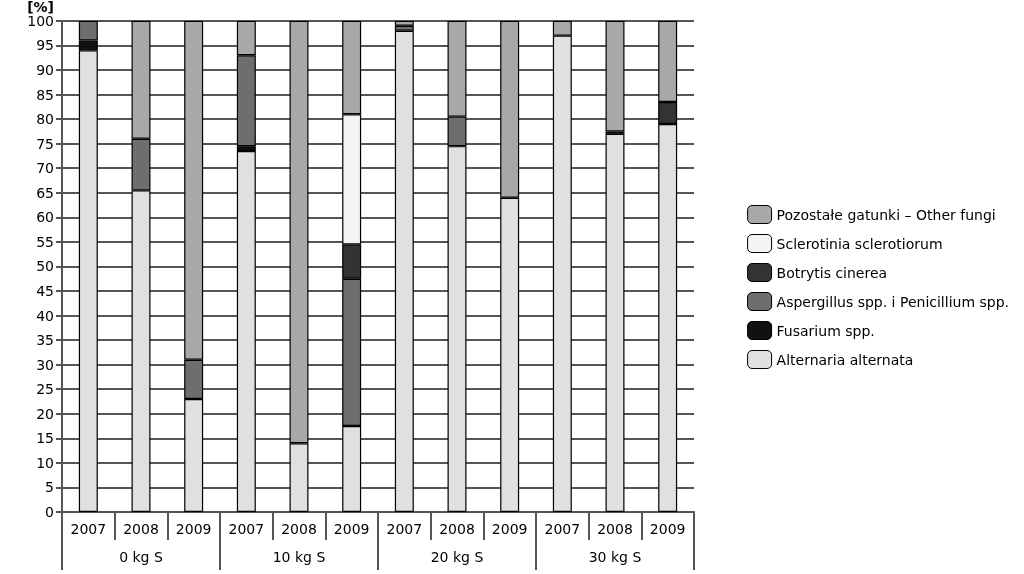 Image resolution: width=1024 pixels, height=574 pixels. I want to click on text: 10 kg S, so click(299, 557).